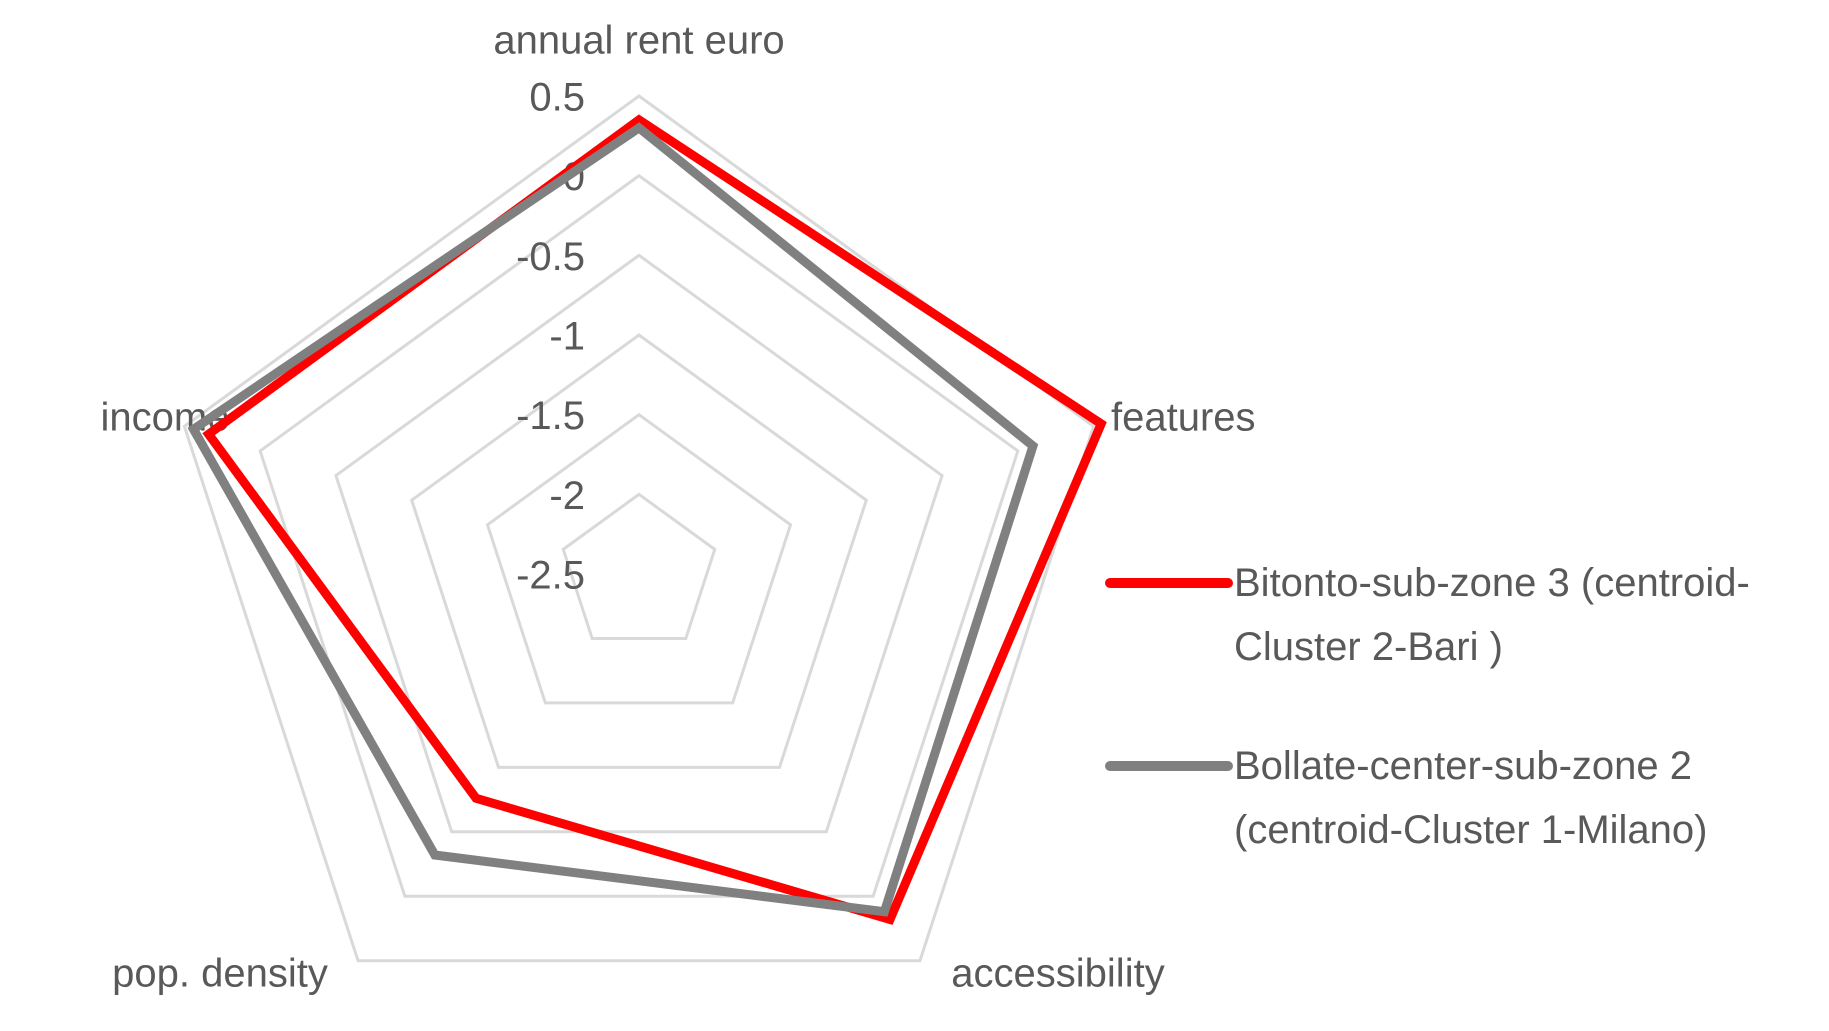 The height and width of the screenshot is (1031, 1829). What do you see at coordinates (557, 98) in the screenshot?
I see `tick-label: 0.5` at bounding box center [557, 98].